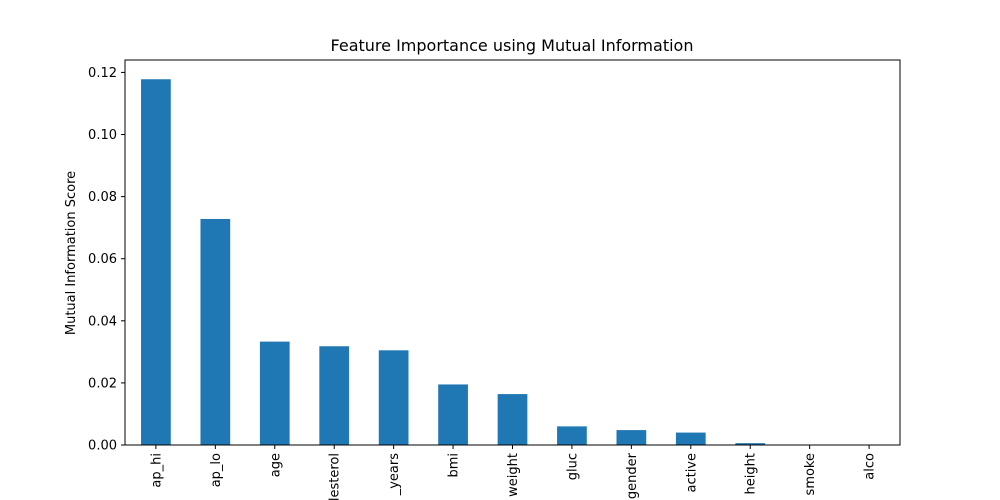 This screenshot has height=500, width=1000. I want to click on bar-gluc, so click(572, 435).